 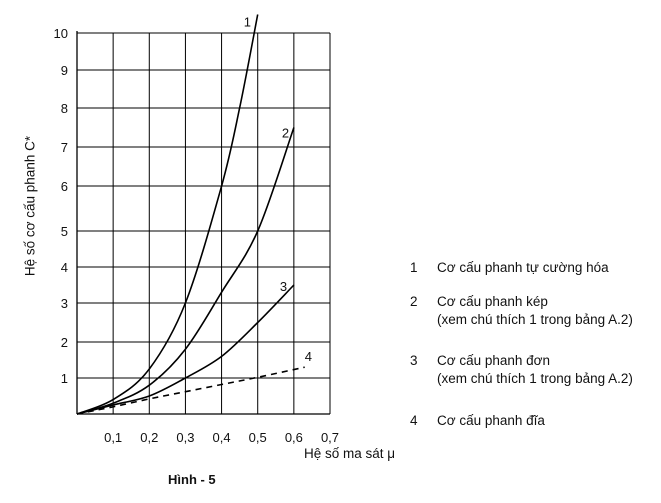 What do you see at coordinates (185, 437) in the screenshot?
I see `x-tick-label: 0,3` at bounding box center [185, 437].